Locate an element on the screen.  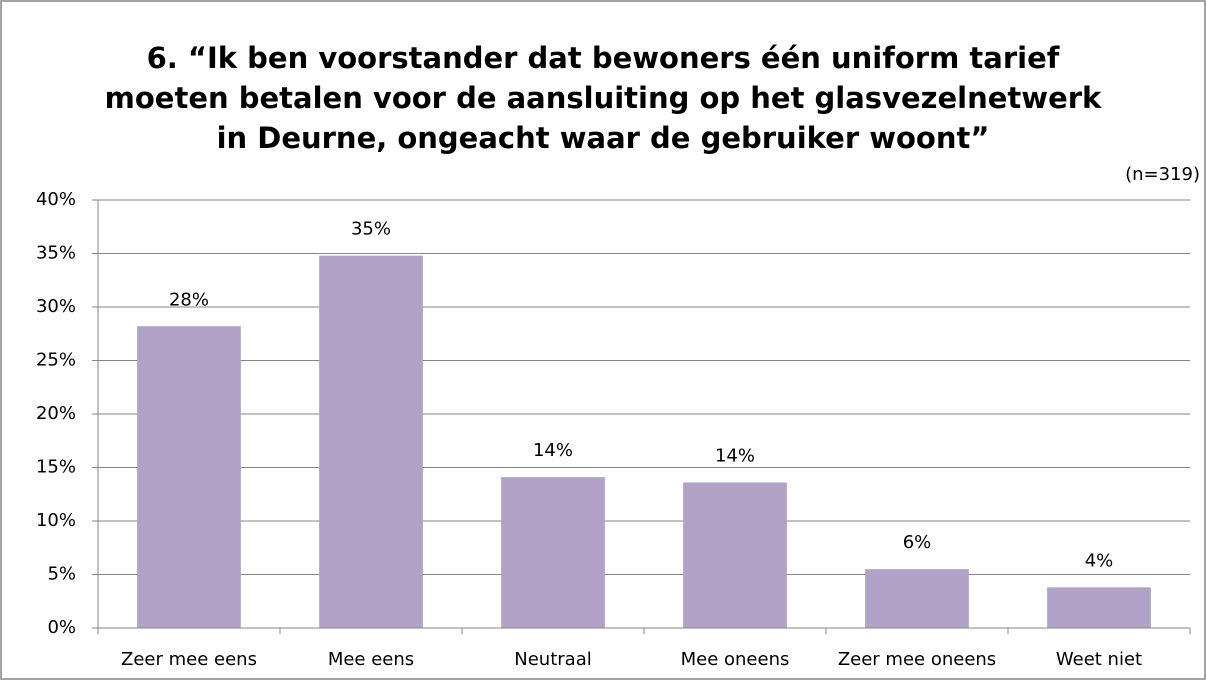
x-tick-label: Mee eens is located at coordinates (371, 659).